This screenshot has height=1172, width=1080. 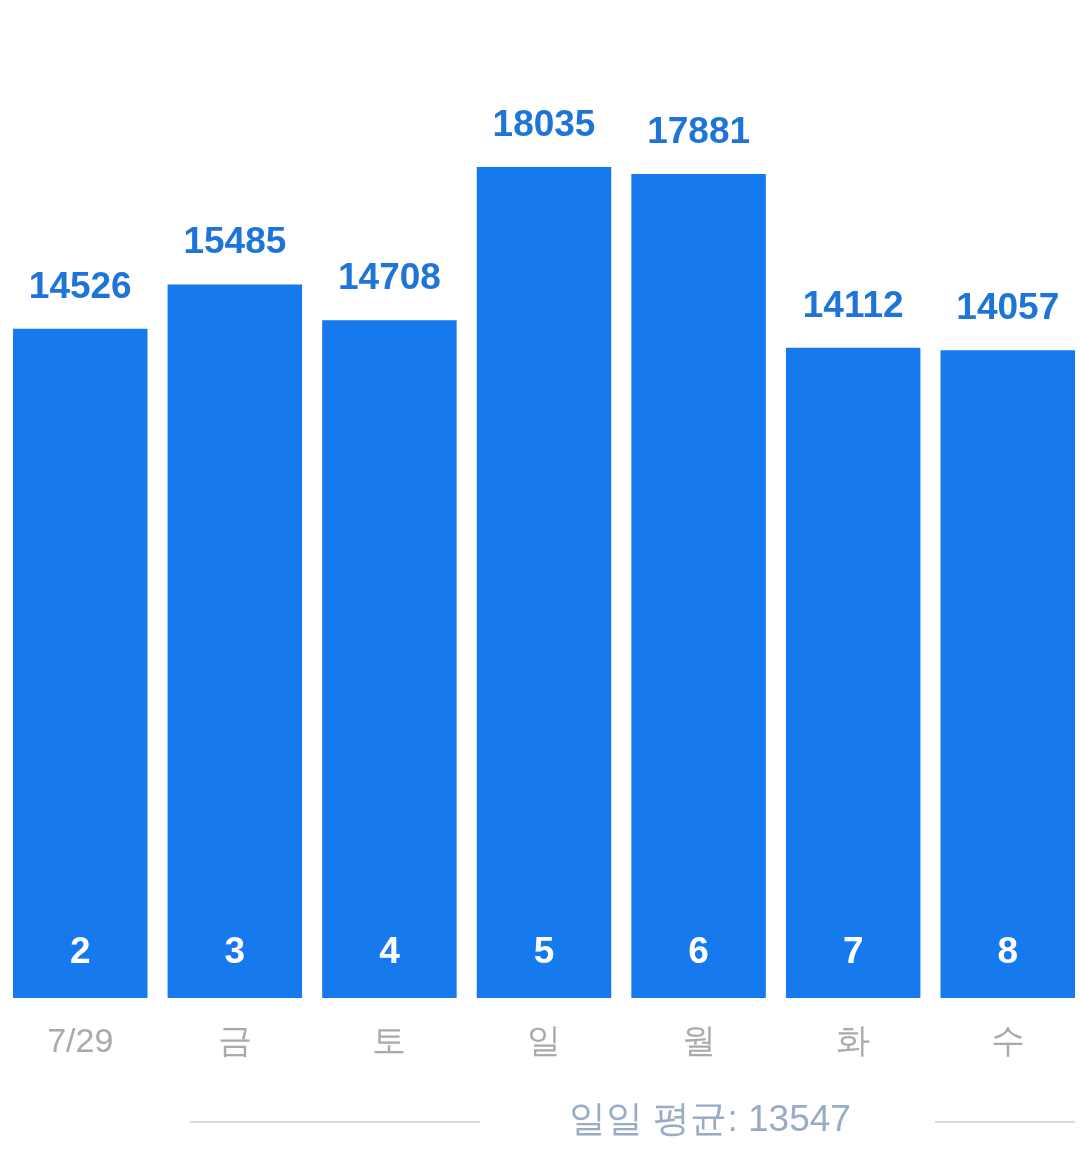 I want to click on annotation: 2, so click(x=80, y=950).